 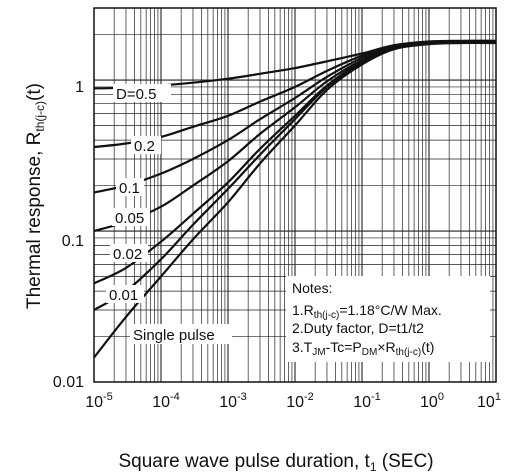 What do you see at coordinates (489, 401) in the screenshot?
I see `x-tick-1e1: 10¹` at bounding box center [489, 401].